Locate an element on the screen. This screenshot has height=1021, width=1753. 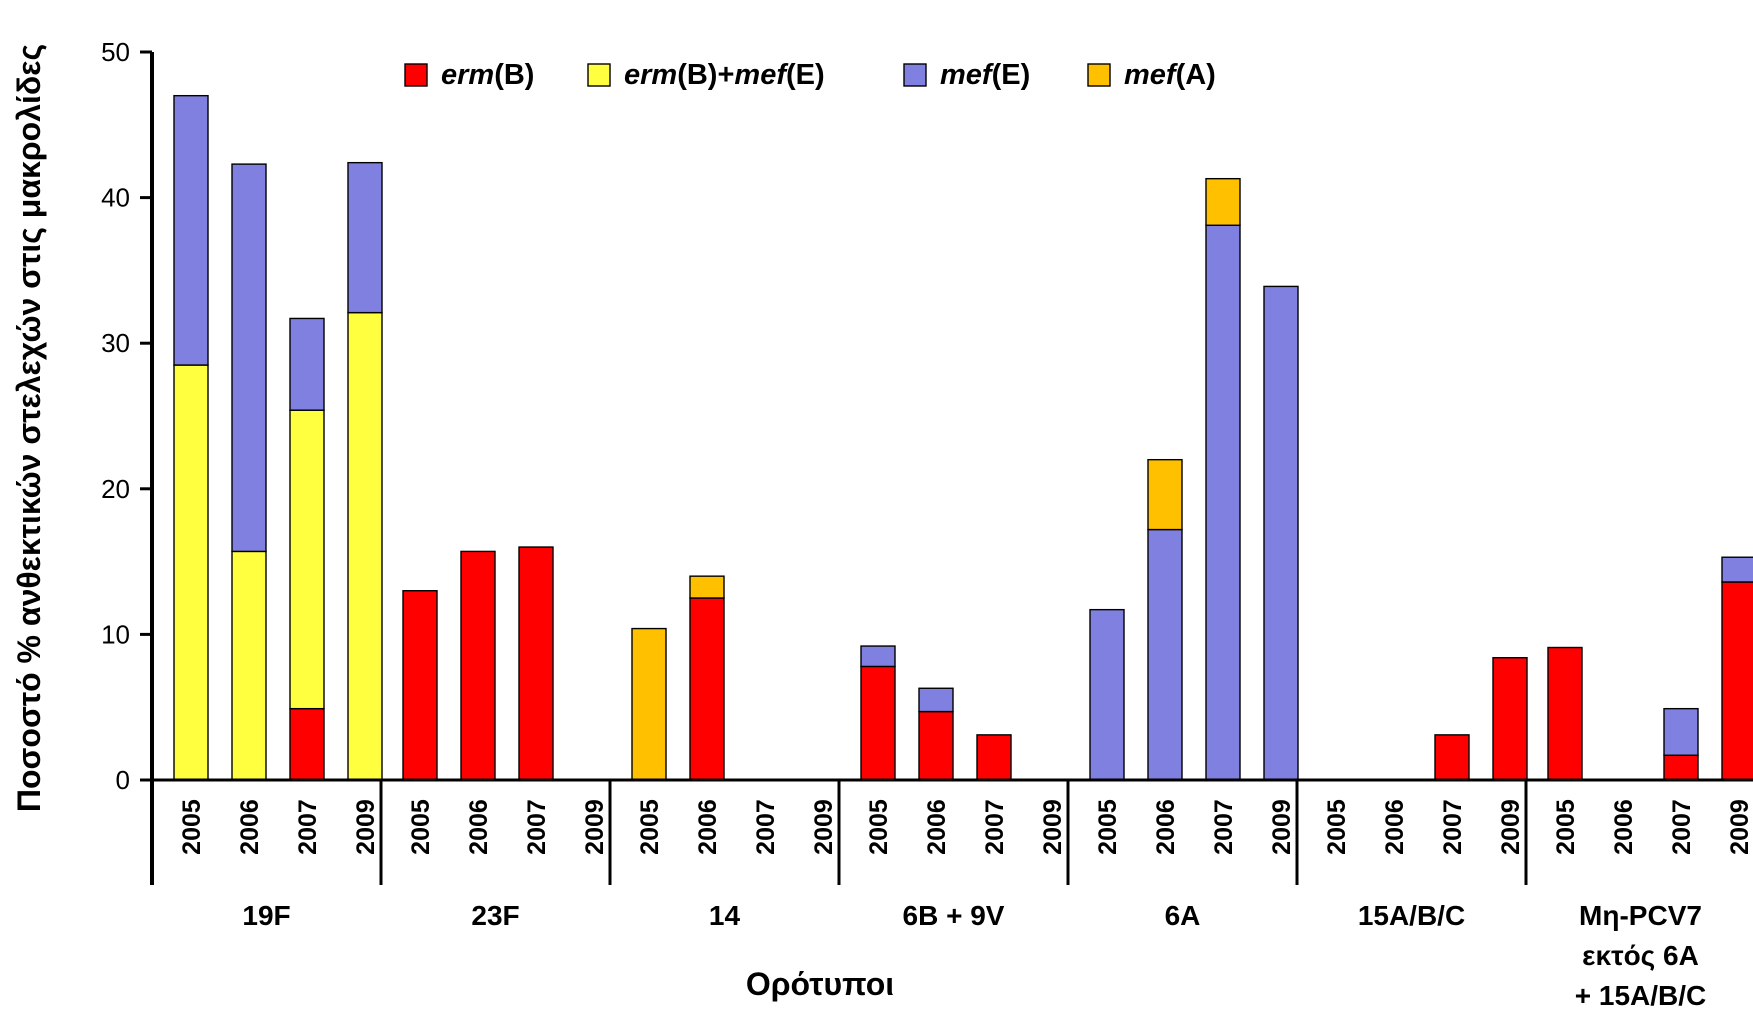
legend: erm(B) erm(B)+mef(E) mef(E) mef(A) is located at coordinates (810, 75).